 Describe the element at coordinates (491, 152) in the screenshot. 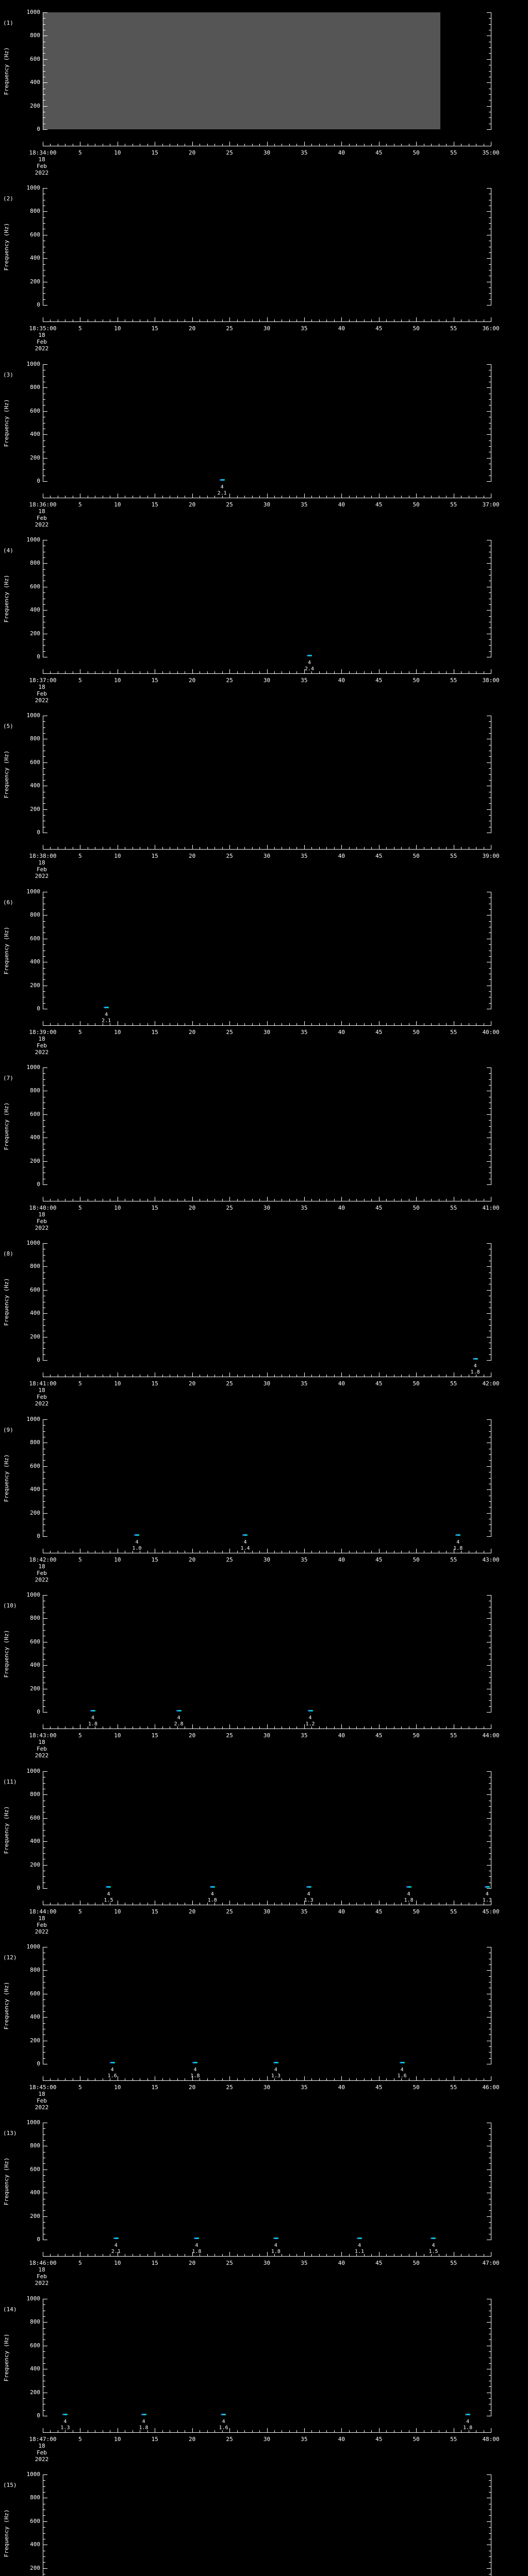

I see `x-end-time-label: 35:00` at that location.